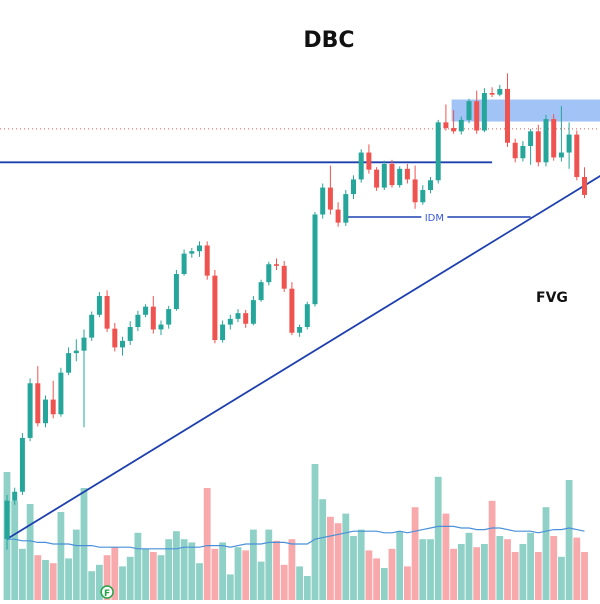  What do you see at coordinates (107, 592) in the screenshot?
I see `event-marker` at bounding box center [107, 592].